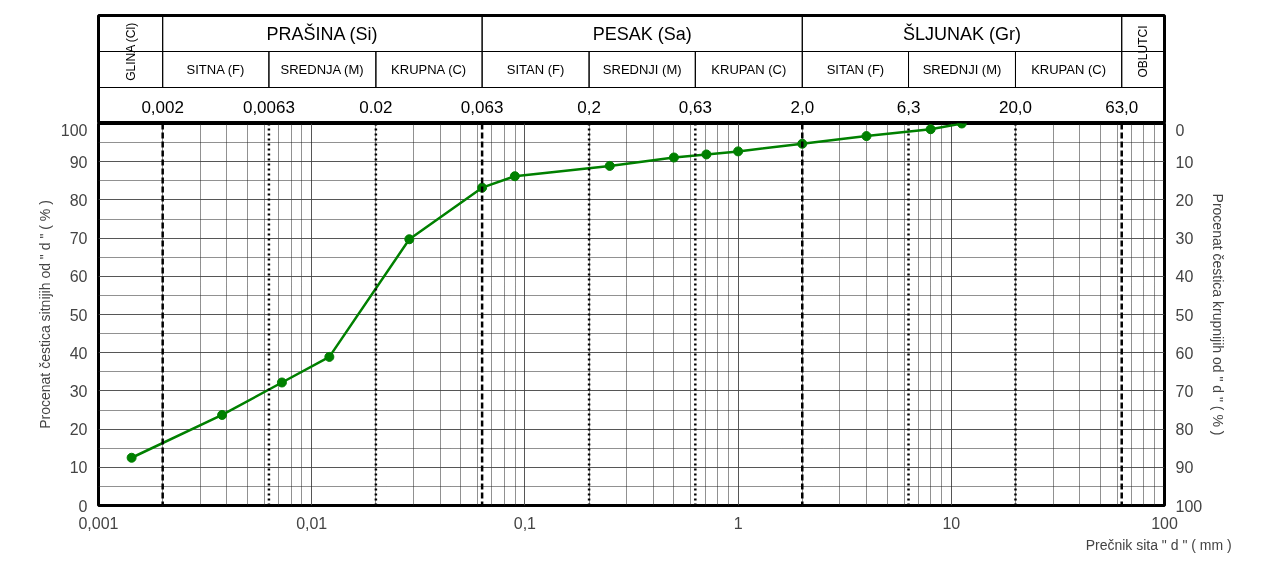 The image size is (1263, 569). I want to click on text: GLINA (Cl), so click(130, 51).